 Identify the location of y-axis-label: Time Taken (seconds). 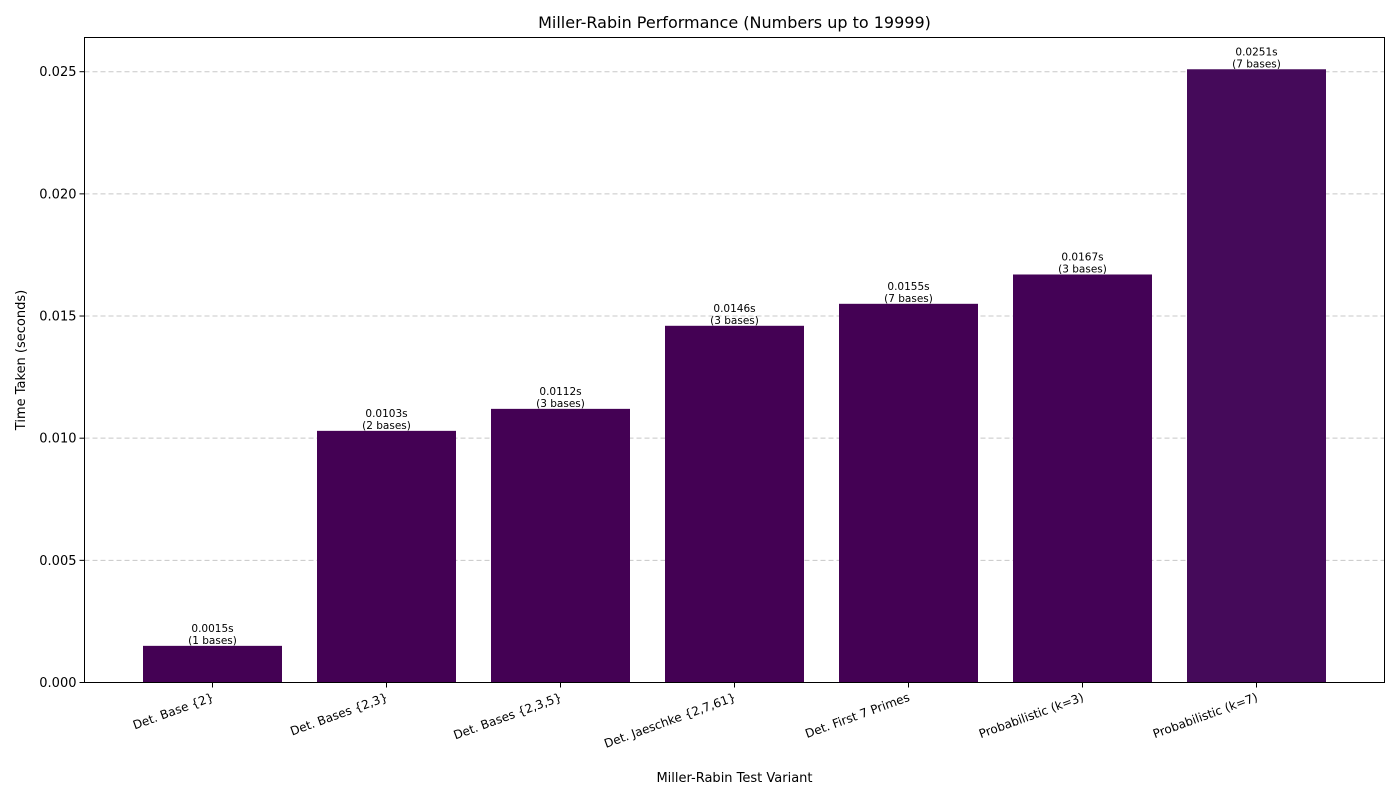
(21, 360).